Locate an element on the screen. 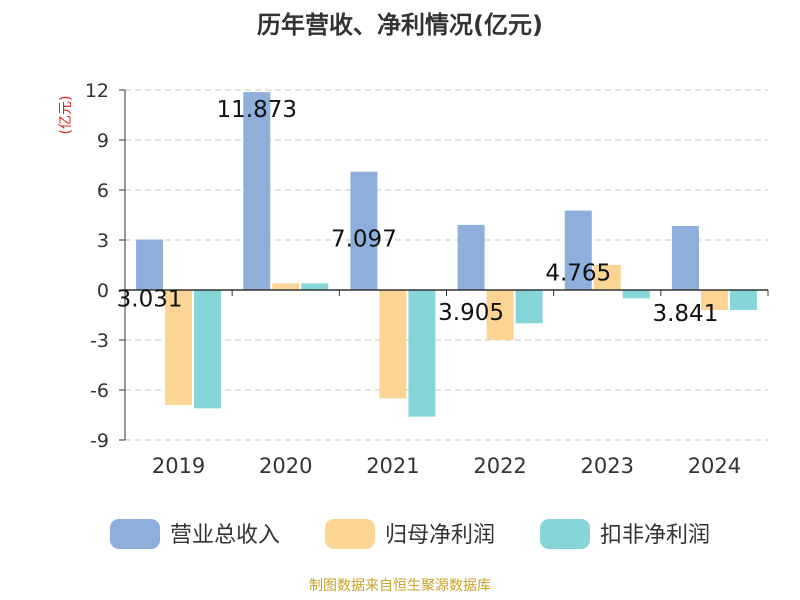 The image size is (800, 600). y-tick-label: -9 is located at coordinates (99, 441).